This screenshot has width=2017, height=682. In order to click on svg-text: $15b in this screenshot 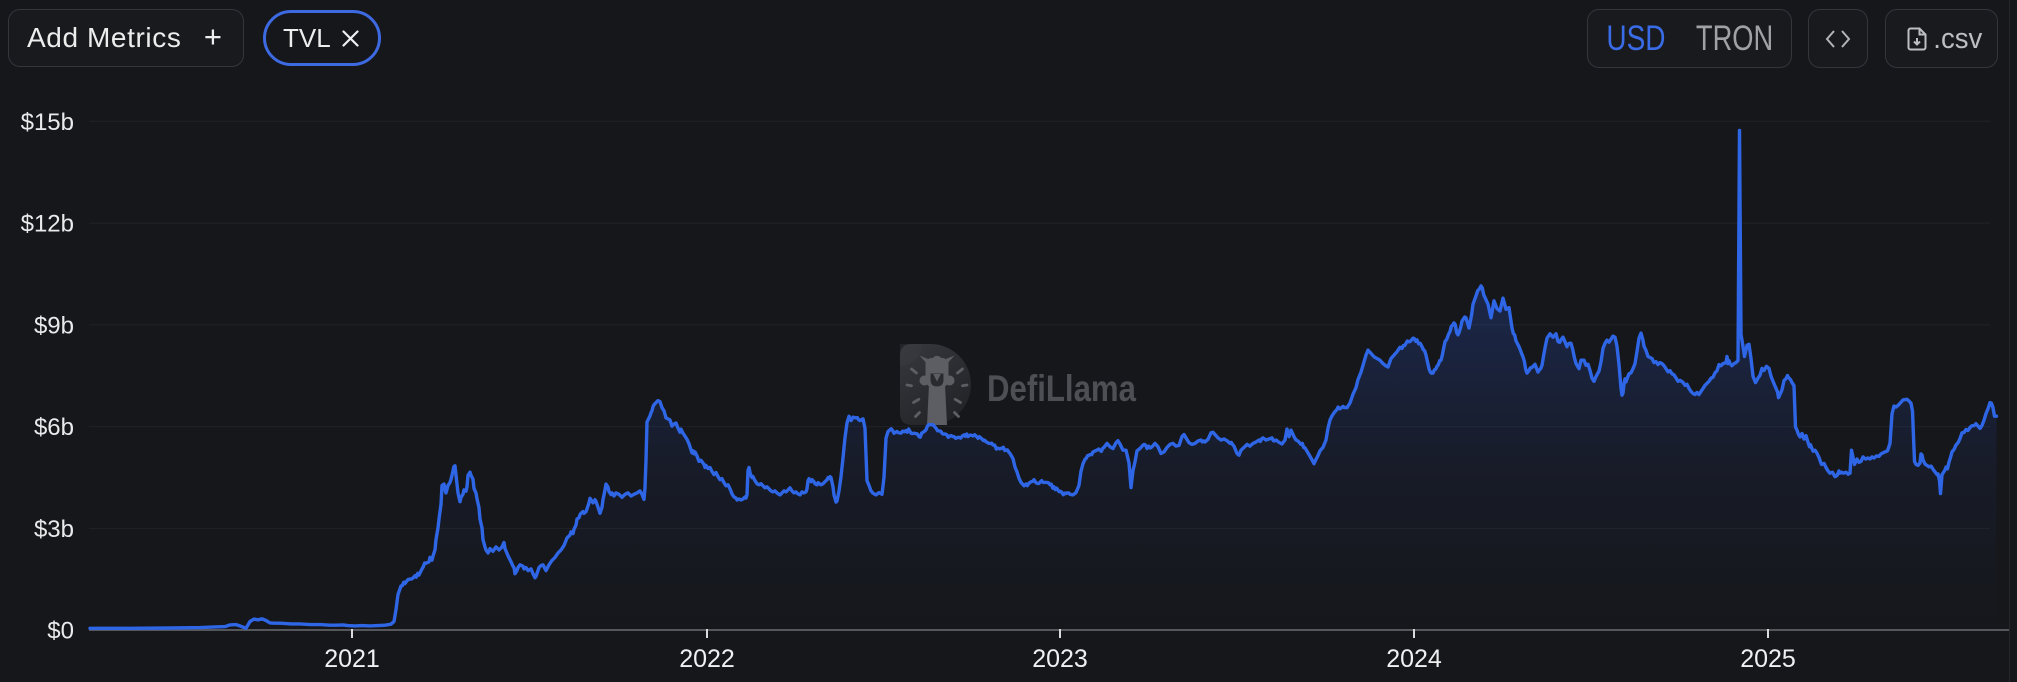, I will do `click(47, 122)`.